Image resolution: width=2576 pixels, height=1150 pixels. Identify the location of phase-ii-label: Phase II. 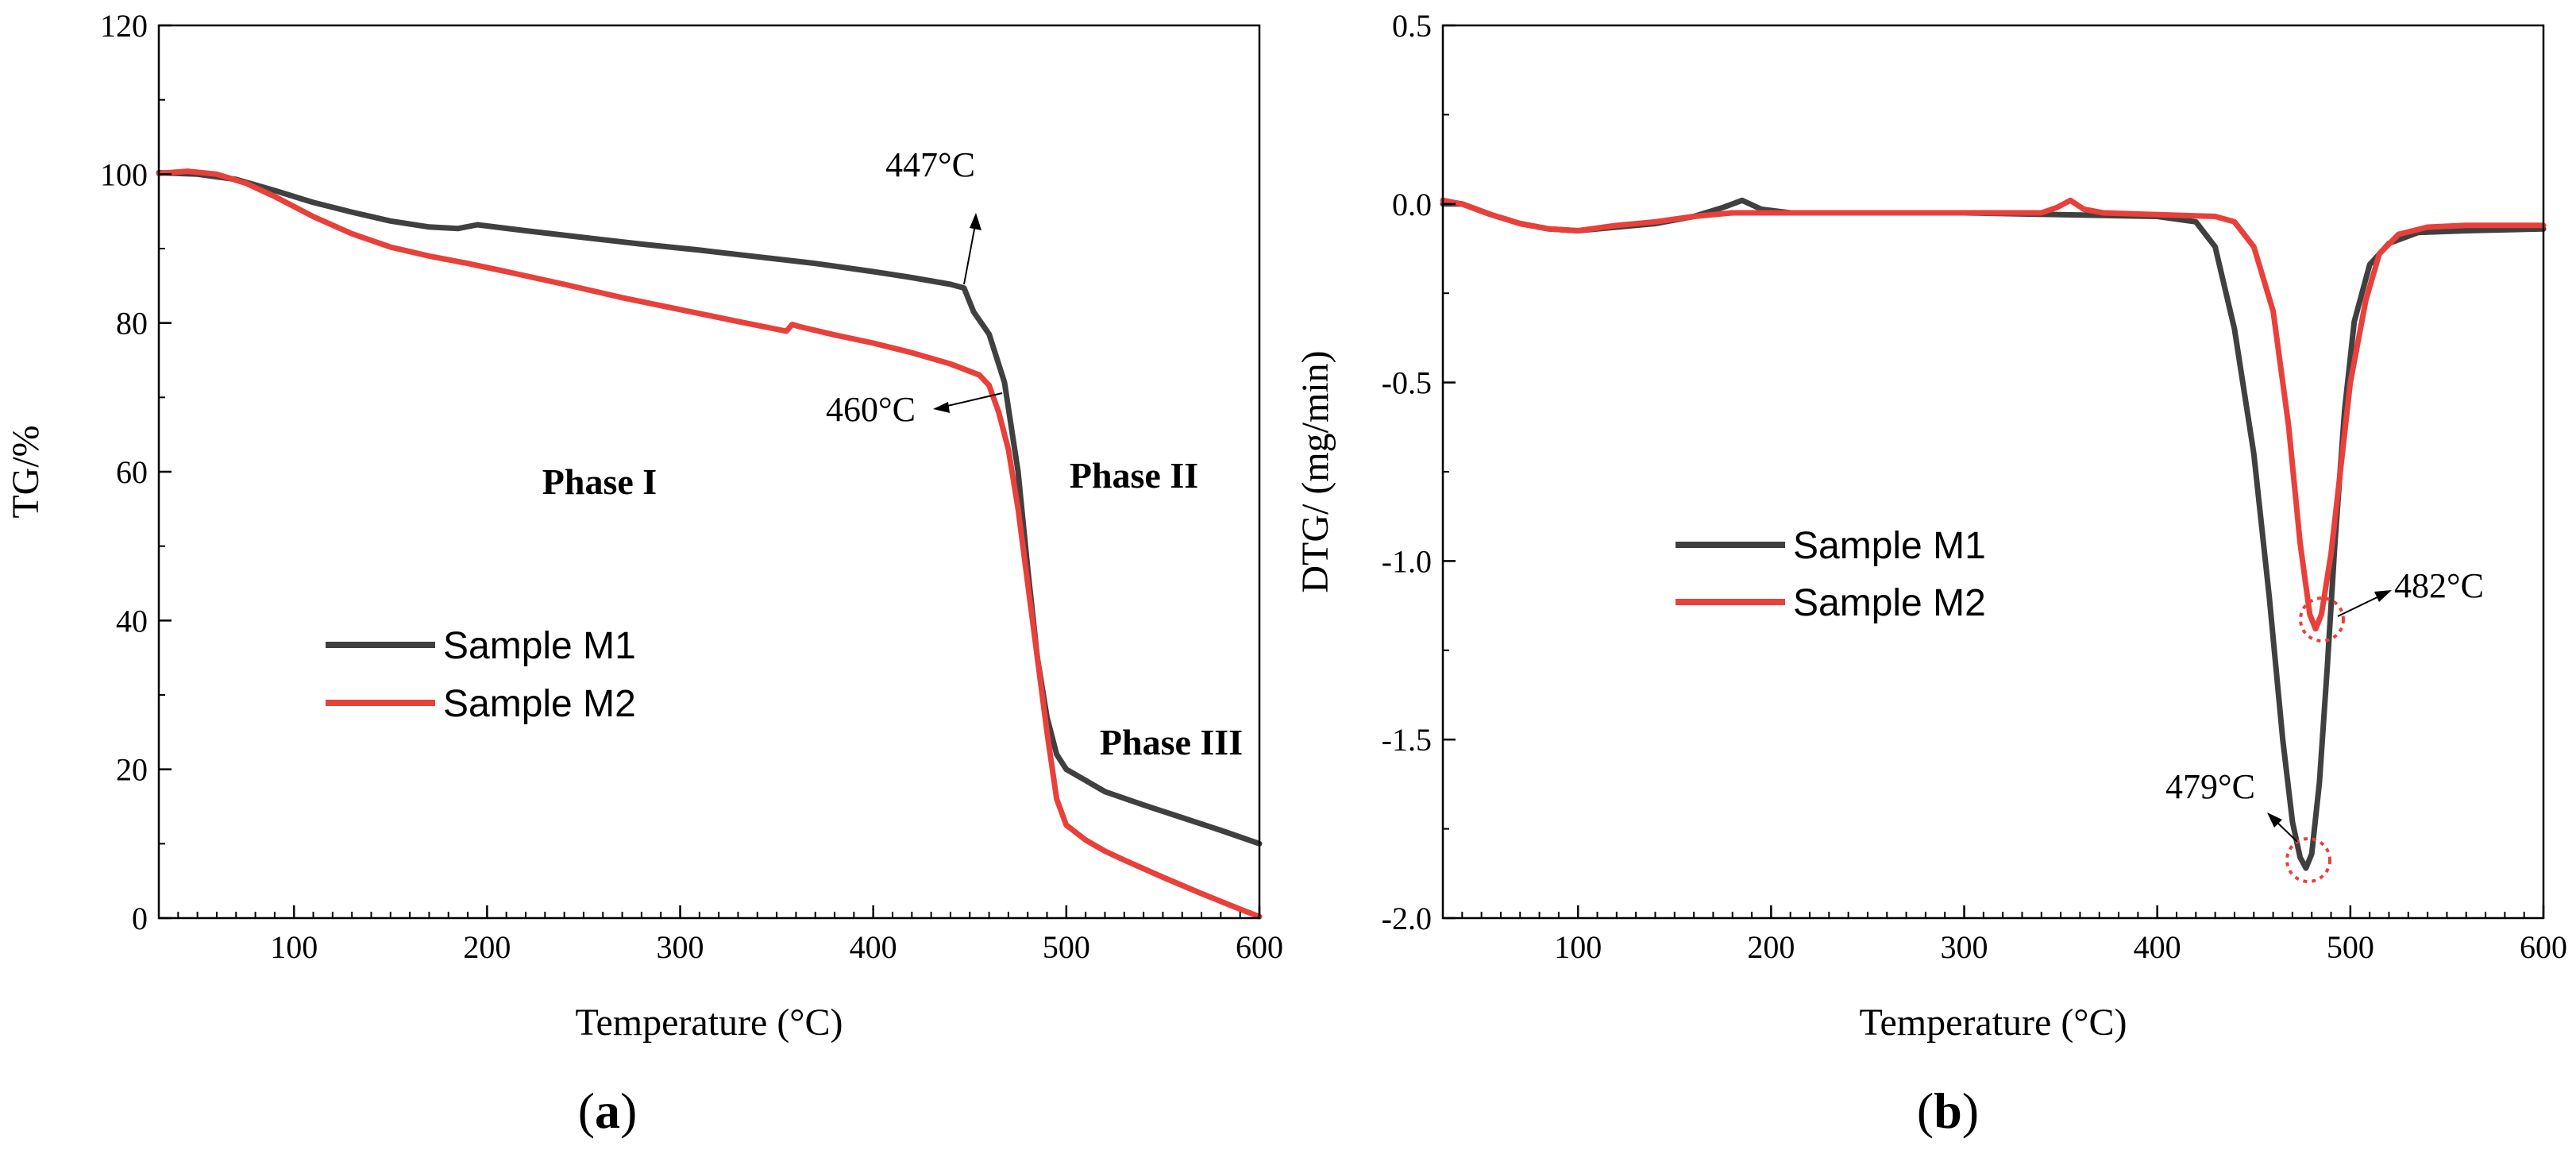
(1134, 475).